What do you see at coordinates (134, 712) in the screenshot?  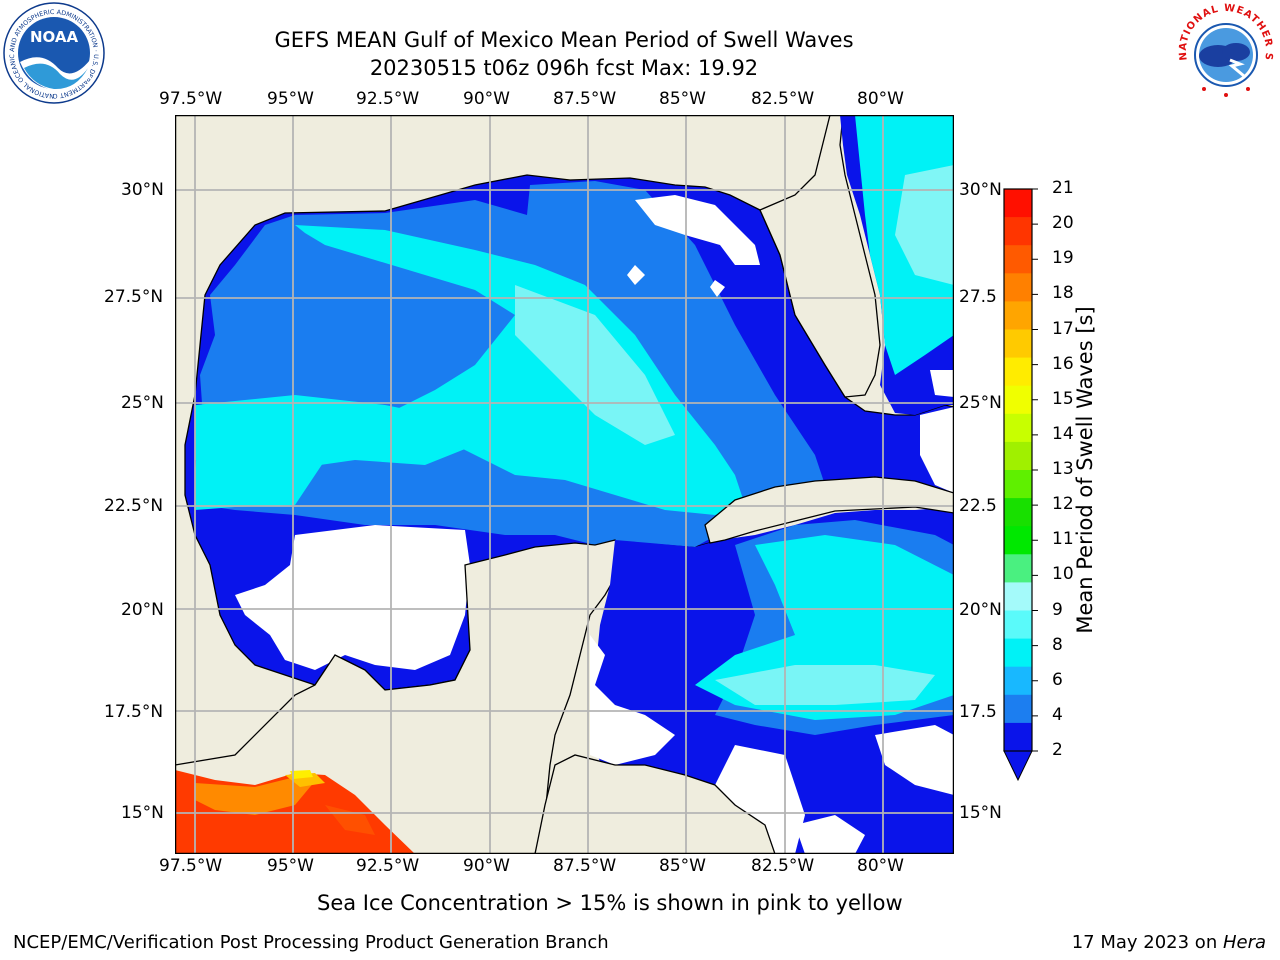 I see `lat-label-left: 17.5°N` at bounding box center [134, 712].